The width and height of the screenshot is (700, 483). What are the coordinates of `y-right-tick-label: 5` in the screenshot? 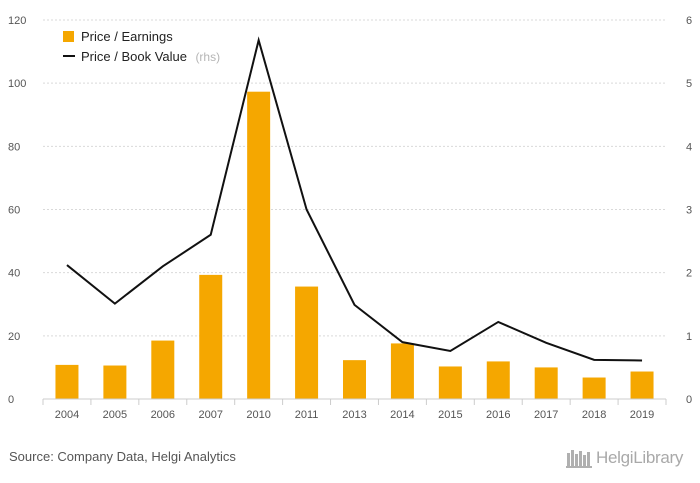 It's located at (689, 84).